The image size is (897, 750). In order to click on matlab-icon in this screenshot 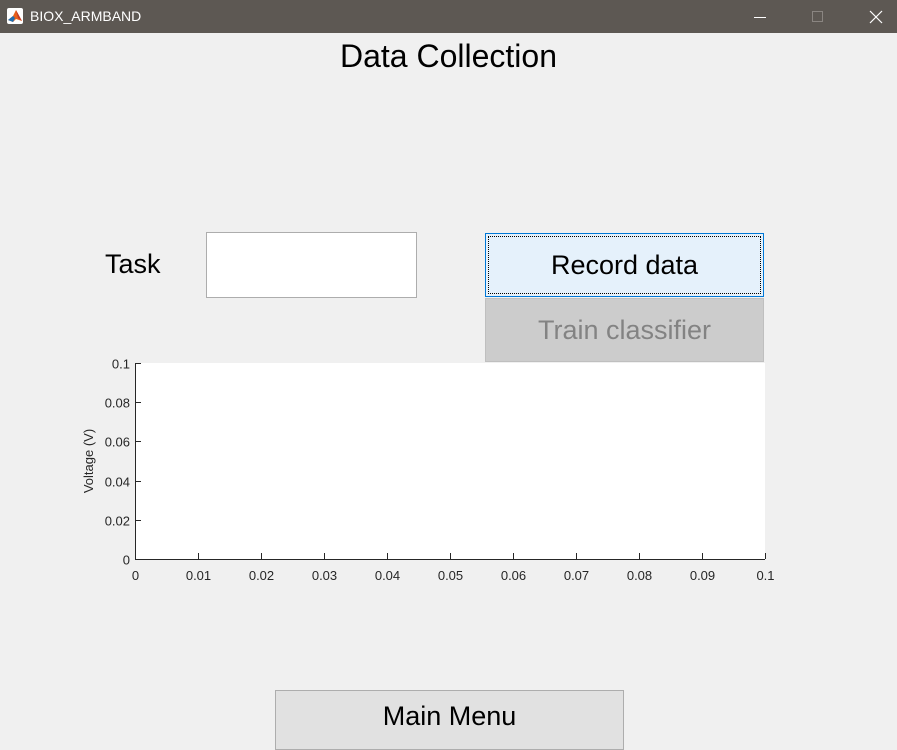, I will do `click(15, 16)`.